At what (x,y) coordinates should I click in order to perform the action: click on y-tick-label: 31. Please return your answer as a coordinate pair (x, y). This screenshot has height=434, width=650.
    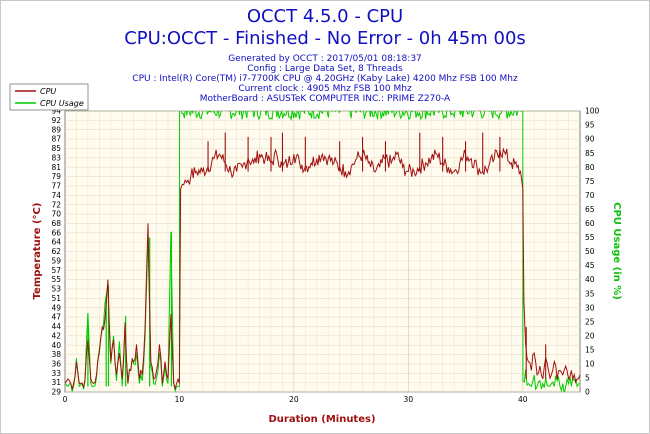
    Looking at the image, I should click on (56, 382).